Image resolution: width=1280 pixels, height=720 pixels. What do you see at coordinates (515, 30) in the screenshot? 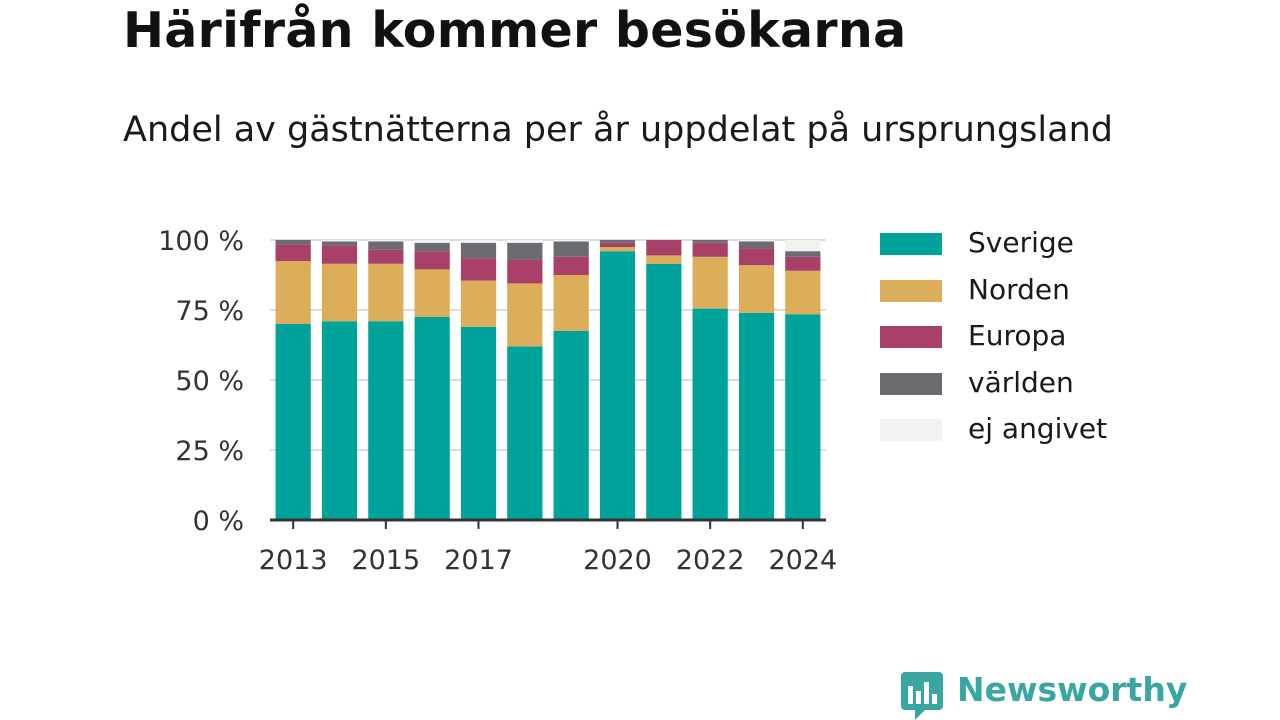
I see `chart-title: Härifrån kommer besökarna` at bounding box center [515, 30].